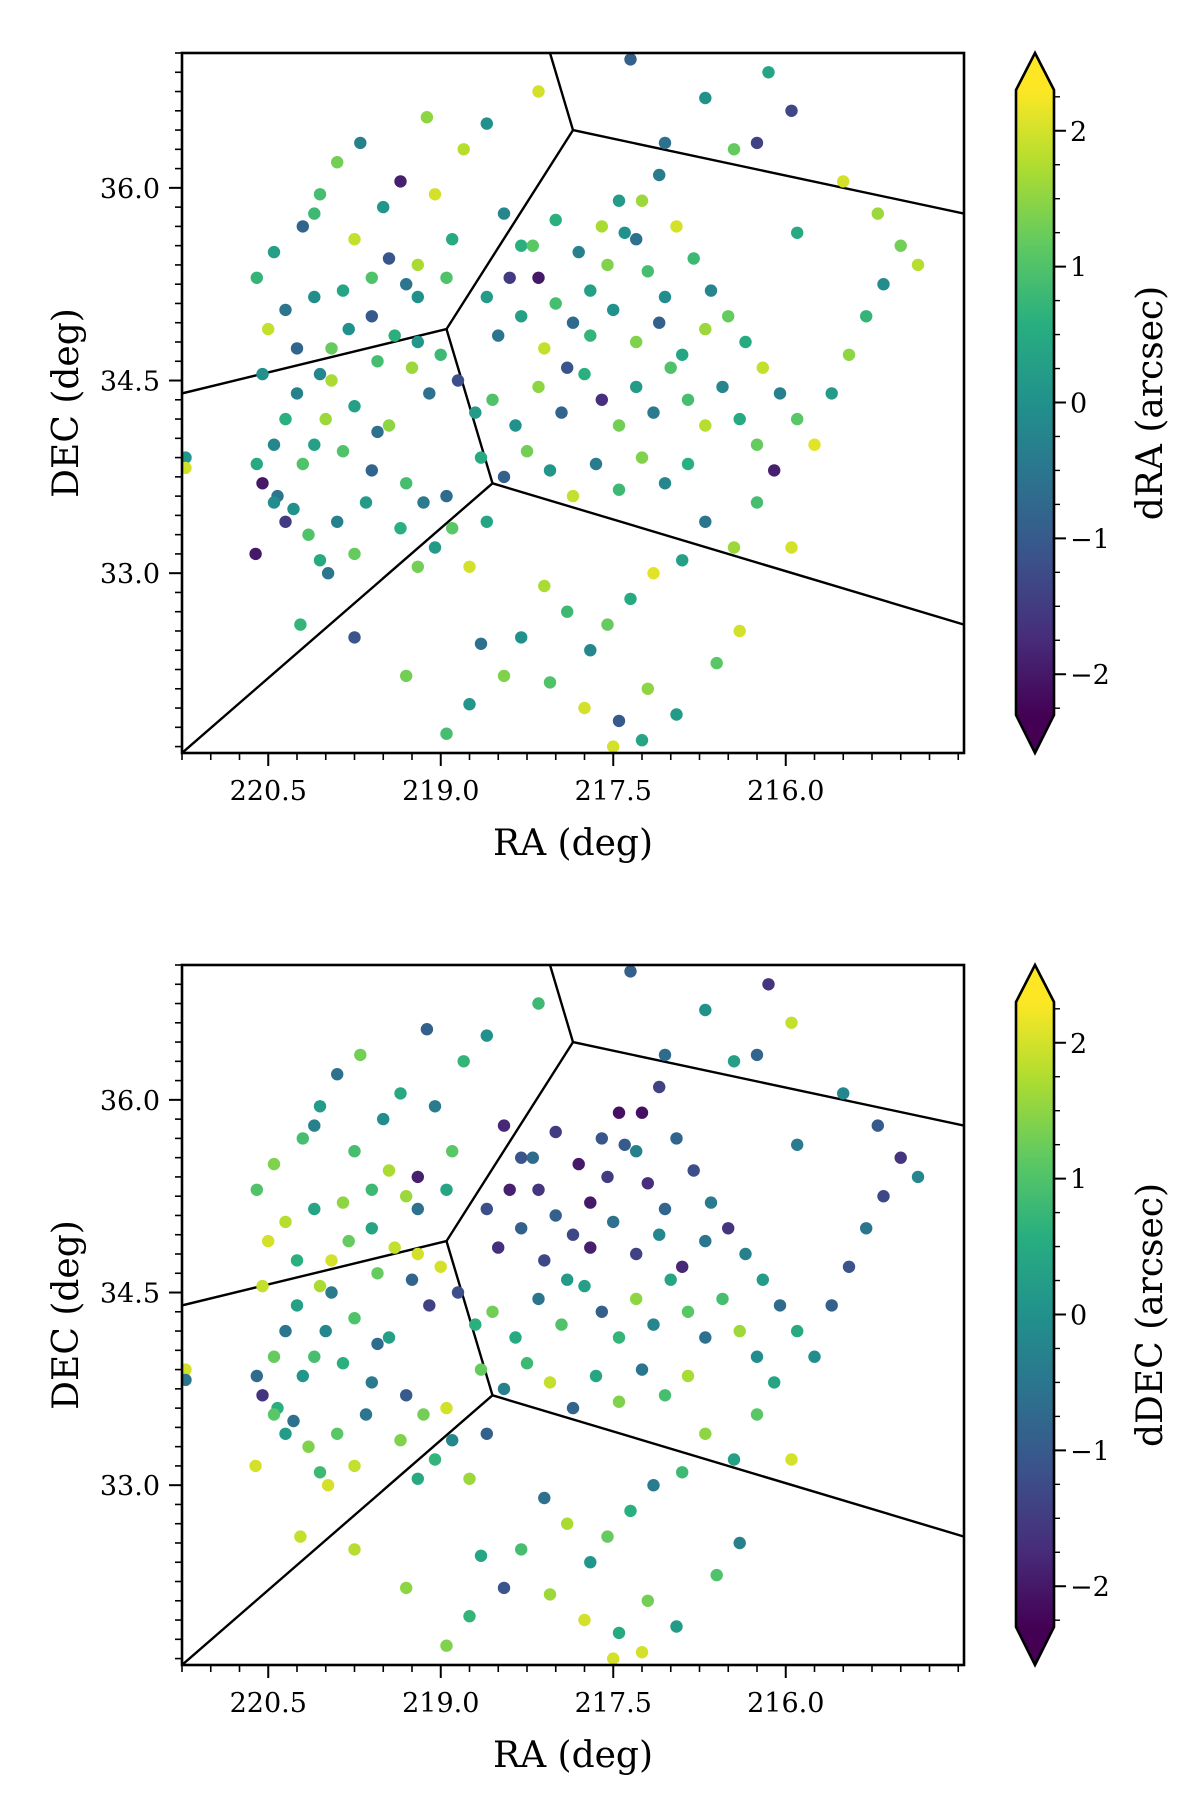 The height and width of the screenshot is (1798, 1200). What do you see at coordinates (1078, 132) in the screenshot?
I see `colorbar-tick-label: 2` at bounding box center [1078, 132].